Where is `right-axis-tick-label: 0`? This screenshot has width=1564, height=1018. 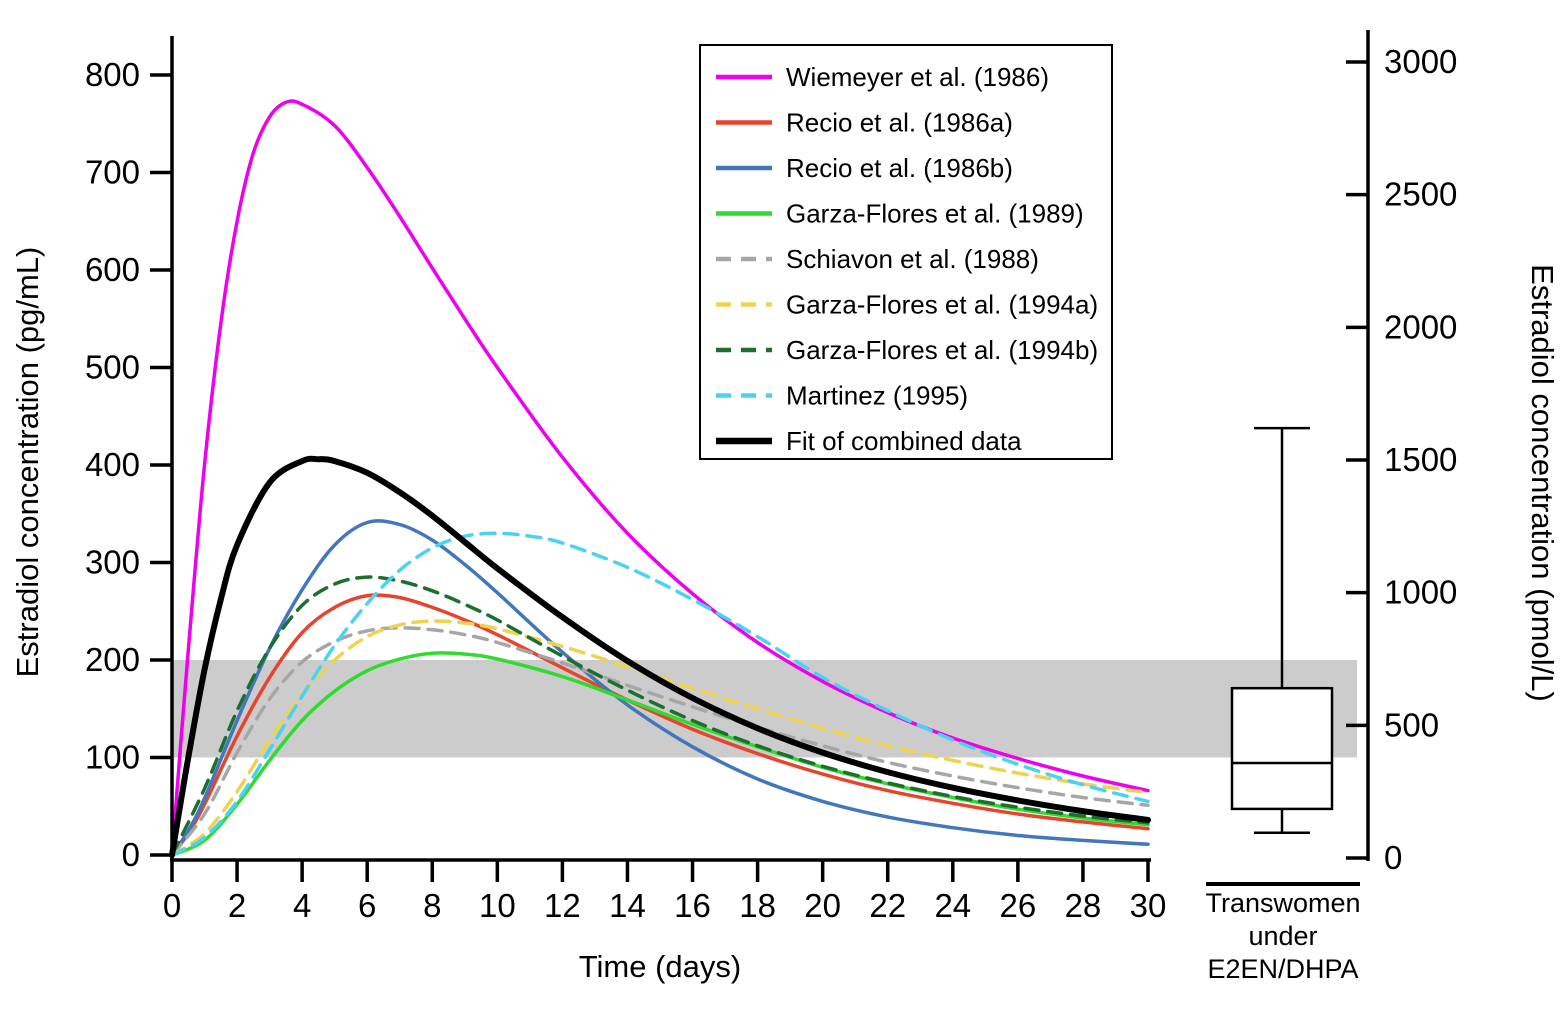
right-axis-tick-label: 0 is located at coordinates (1393, 857).